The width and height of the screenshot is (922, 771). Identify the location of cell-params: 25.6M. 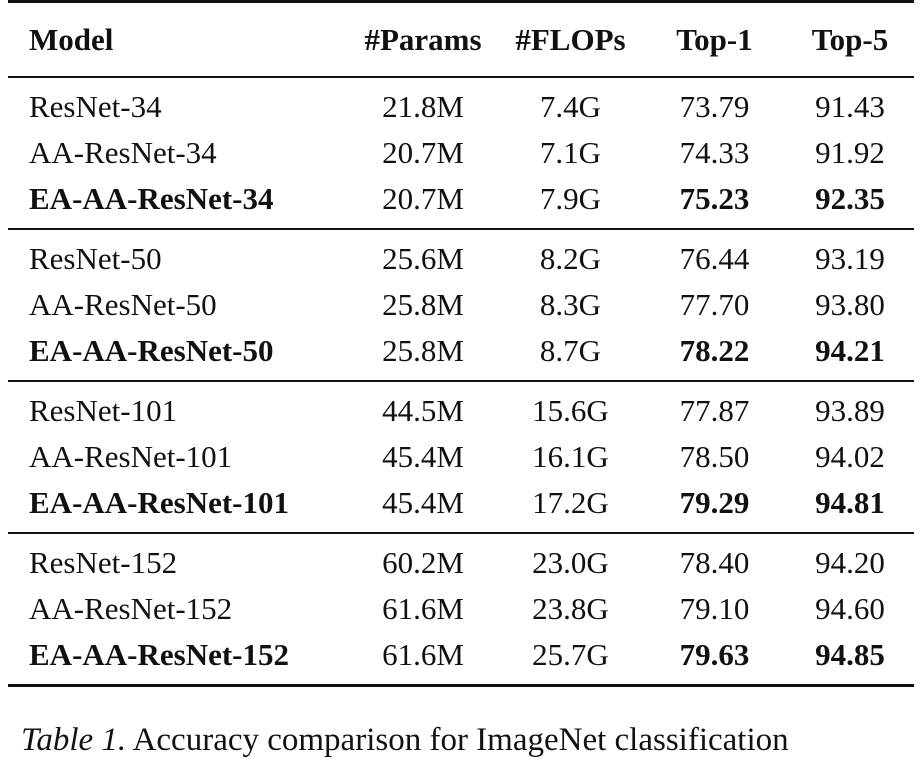
(423, 258).